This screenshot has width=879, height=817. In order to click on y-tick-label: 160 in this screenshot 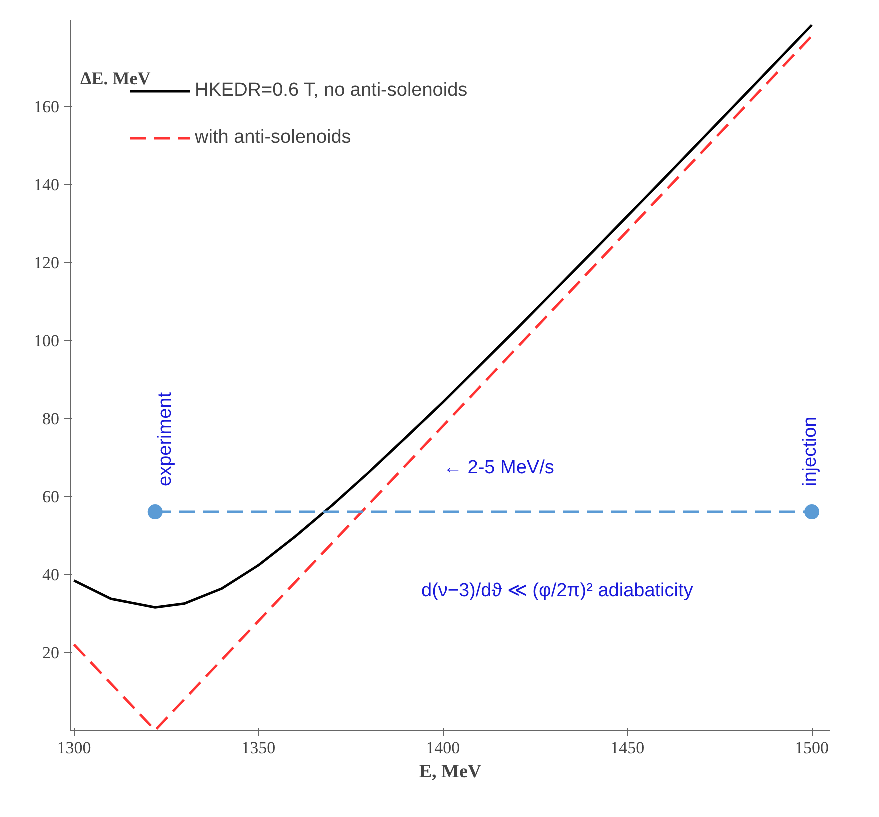, I will do `click(47, 106)`.